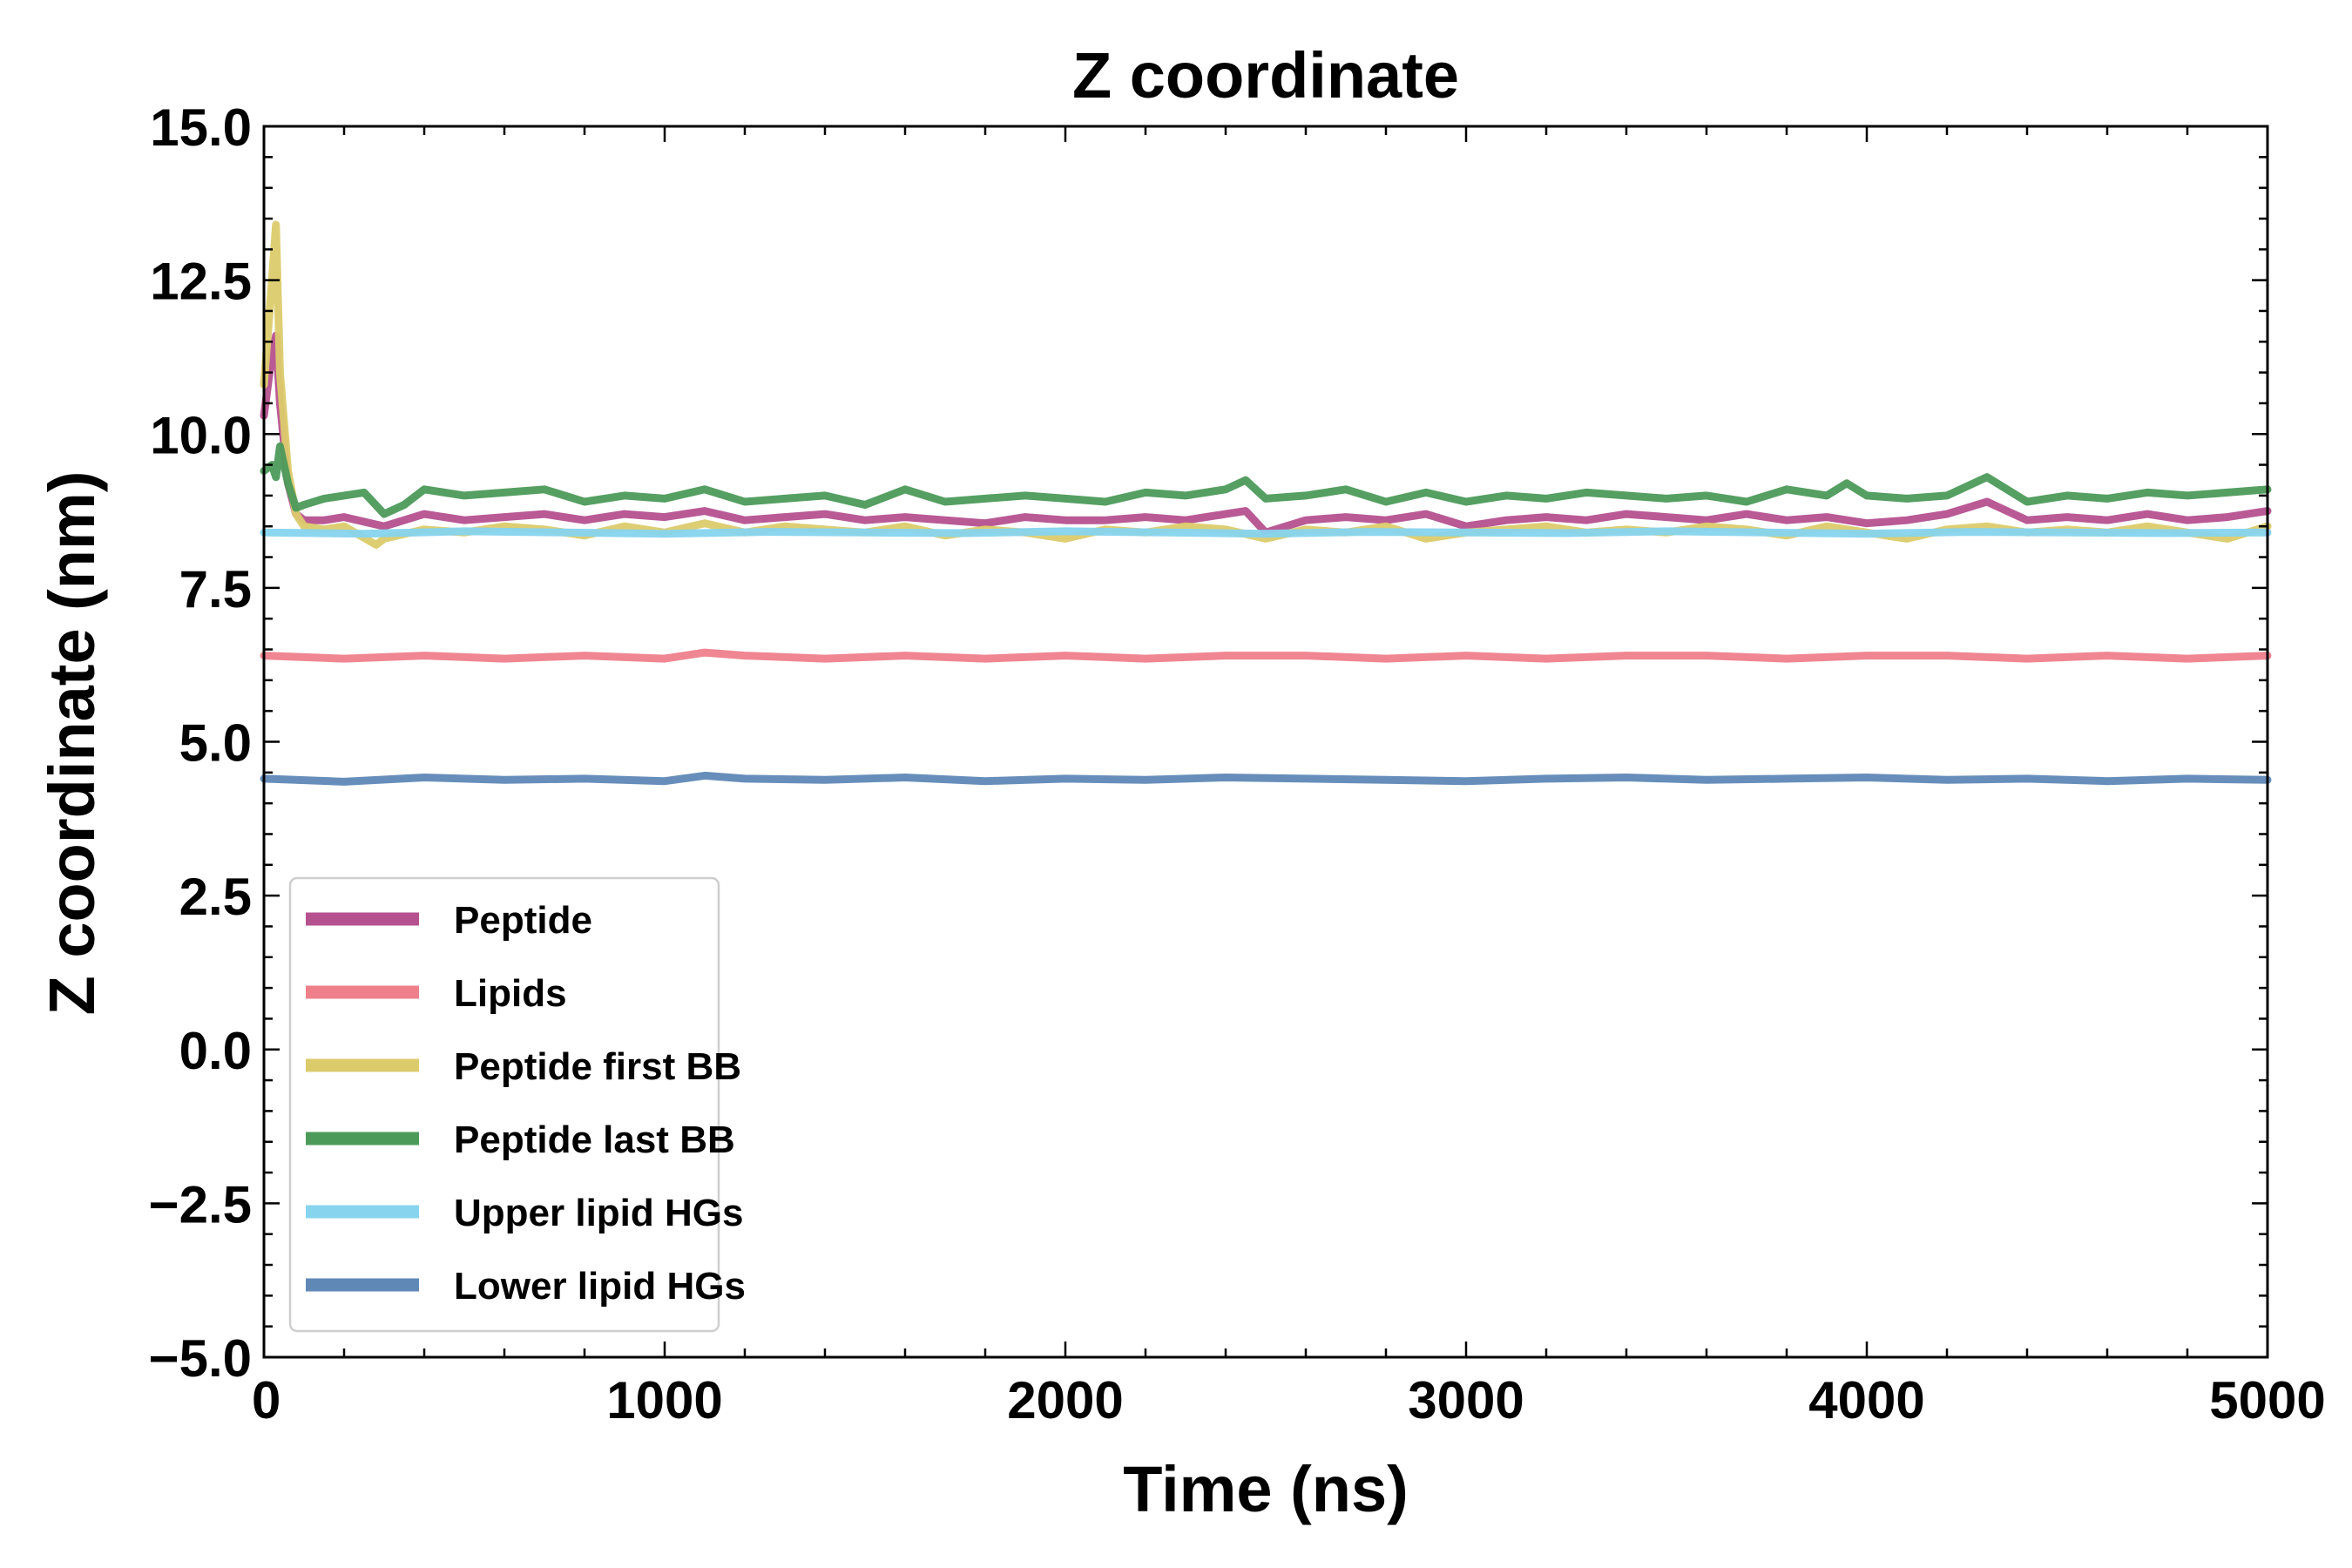  I want to click on x-tick-label: 4000, so click(1866, 1400).